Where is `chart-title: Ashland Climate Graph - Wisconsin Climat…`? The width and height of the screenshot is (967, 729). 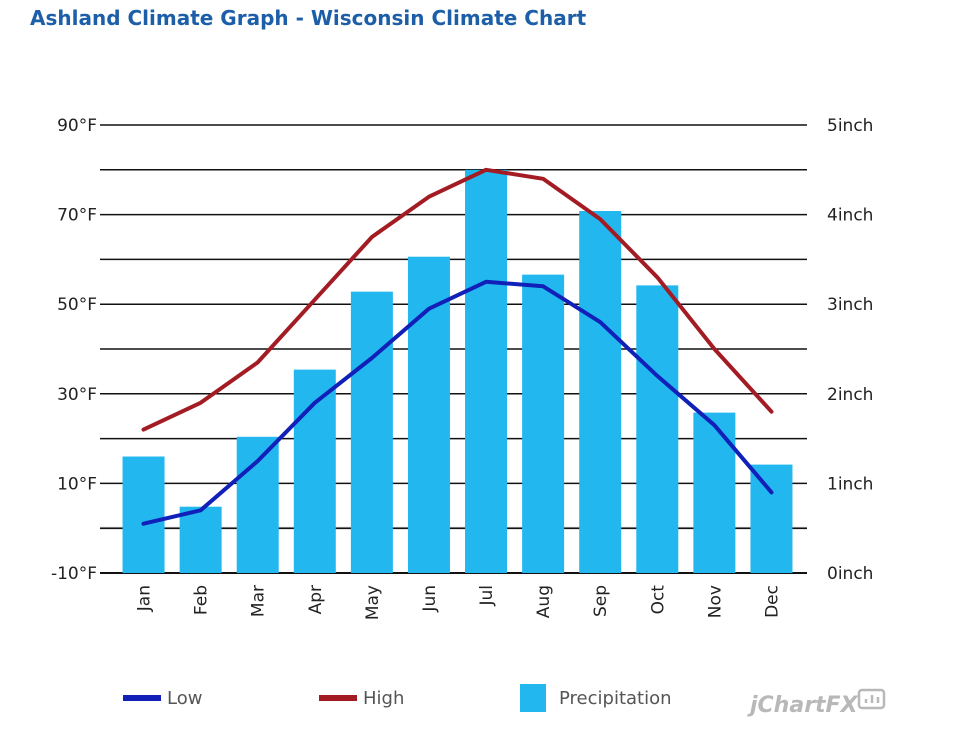
chart-title: Ashland Climate Graph - Wisconsin Climat… is located at coordinates (308, 18).